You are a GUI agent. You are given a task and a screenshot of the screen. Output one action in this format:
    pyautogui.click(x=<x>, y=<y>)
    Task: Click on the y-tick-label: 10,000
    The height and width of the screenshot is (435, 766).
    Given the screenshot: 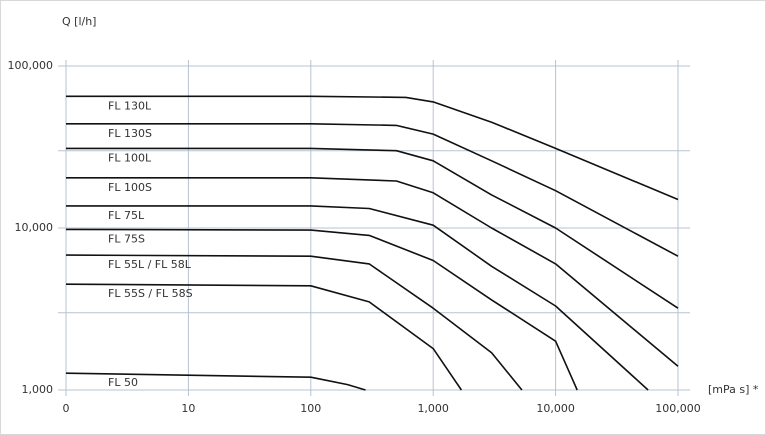 What is the action you would take?
    pyautogui.click(x=34, y=227)
    